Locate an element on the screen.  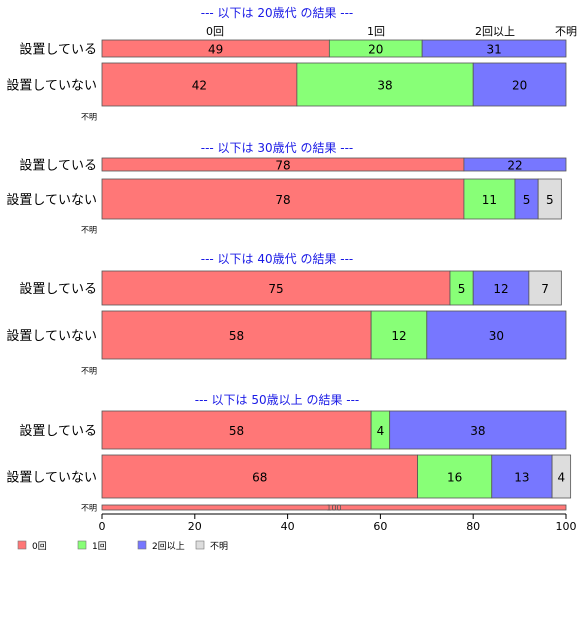
data-label: 49 is located at coordinates (215, 50).